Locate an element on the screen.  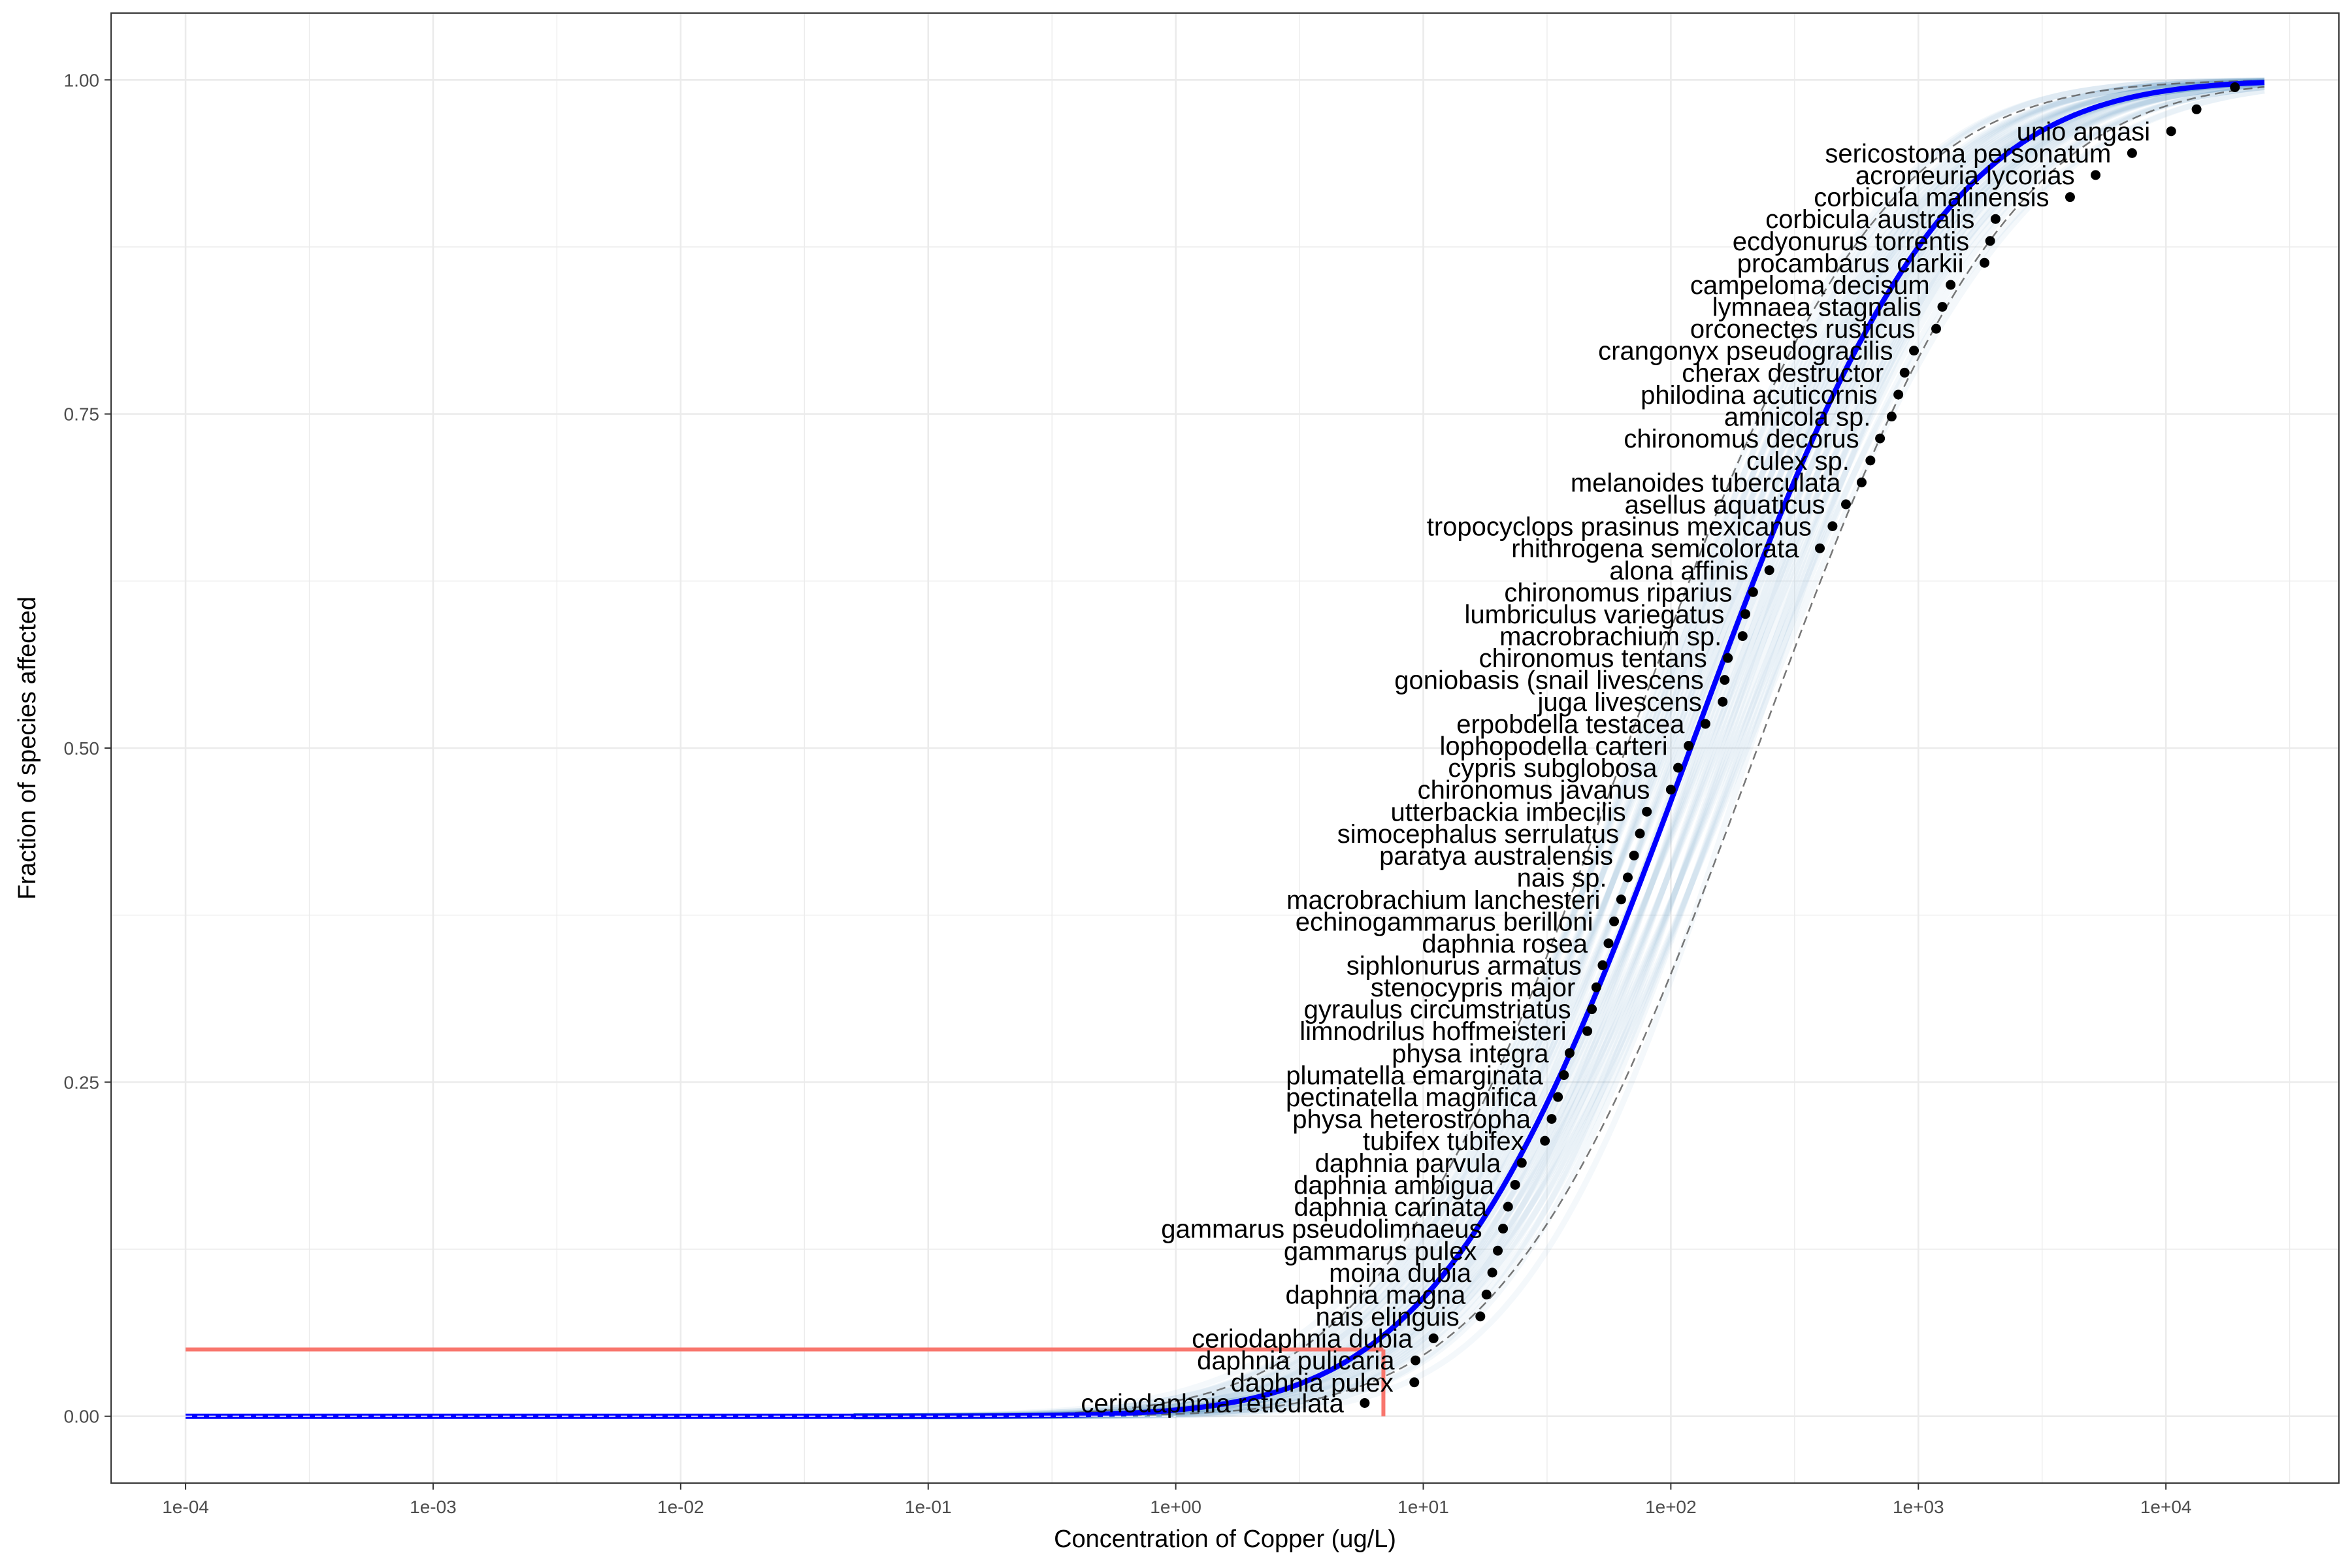
species-label: siphlonurus armatus is located at coordinates (1464, 965).